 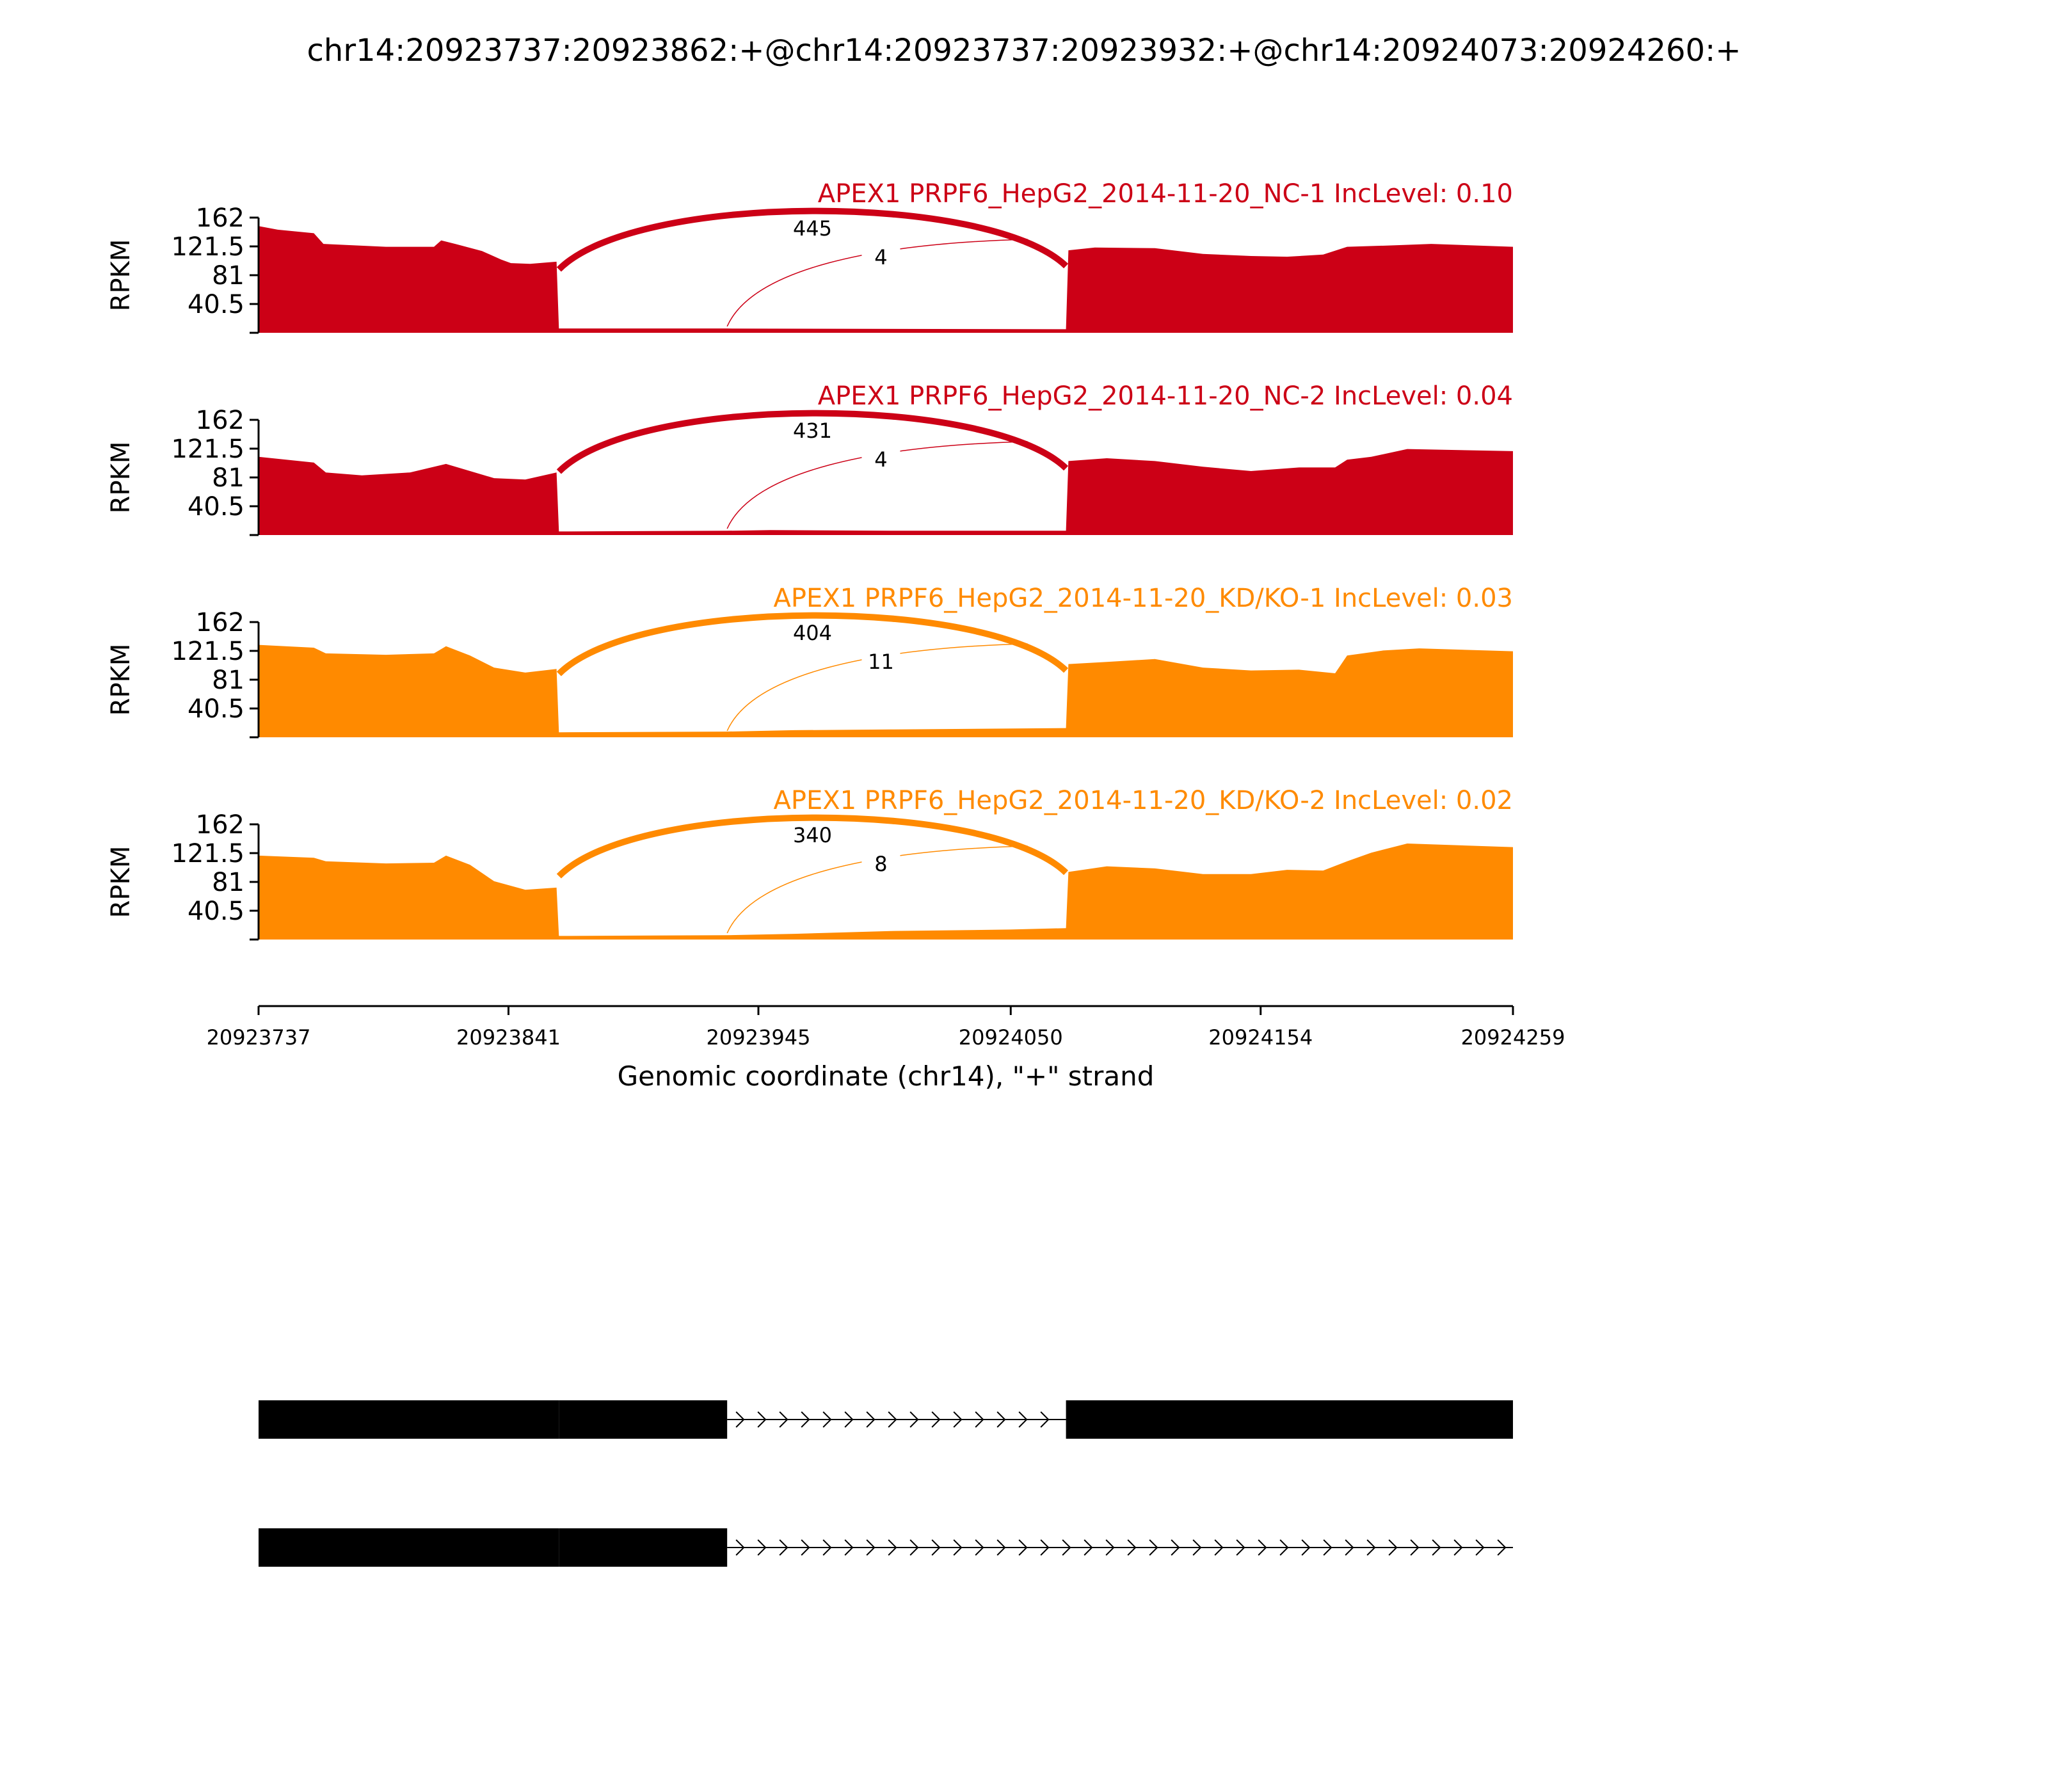 I want to click on x-tick-label: 20924259, so click(x=1513, y=1037).